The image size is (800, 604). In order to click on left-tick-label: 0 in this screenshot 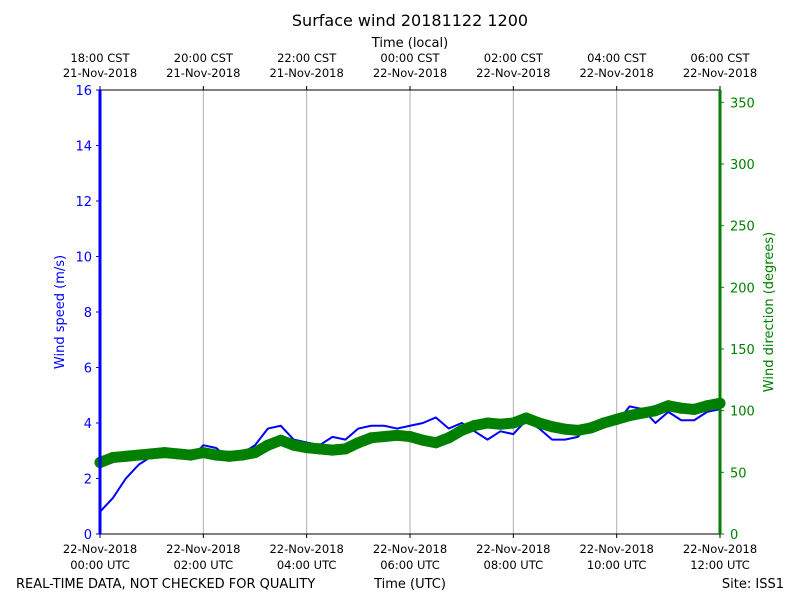, I will do `click(88, 535)`.